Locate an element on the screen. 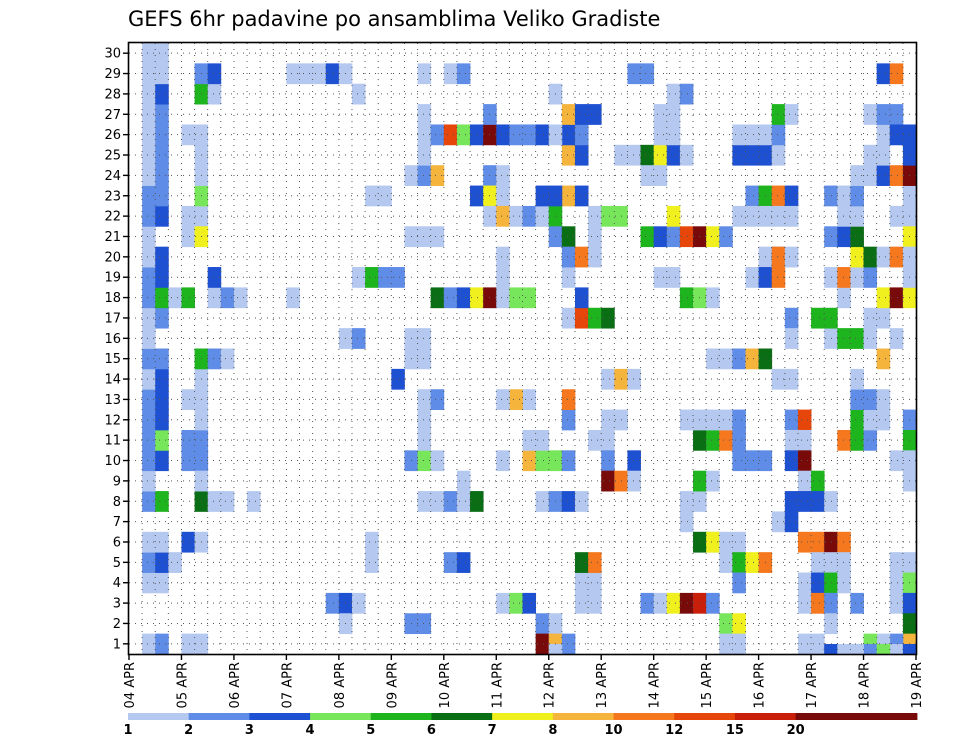 The width and height of the screenshot is (960, 742). y-tick-label: 23 is located at coordinates (112, 196).